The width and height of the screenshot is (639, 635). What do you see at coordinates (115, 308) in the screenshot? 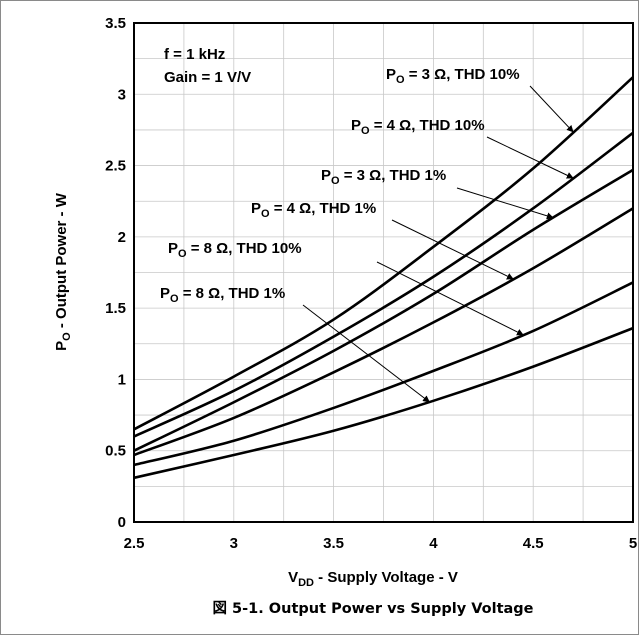
I see `y-tick-label: 1.5` at bounding box center [115, 308].